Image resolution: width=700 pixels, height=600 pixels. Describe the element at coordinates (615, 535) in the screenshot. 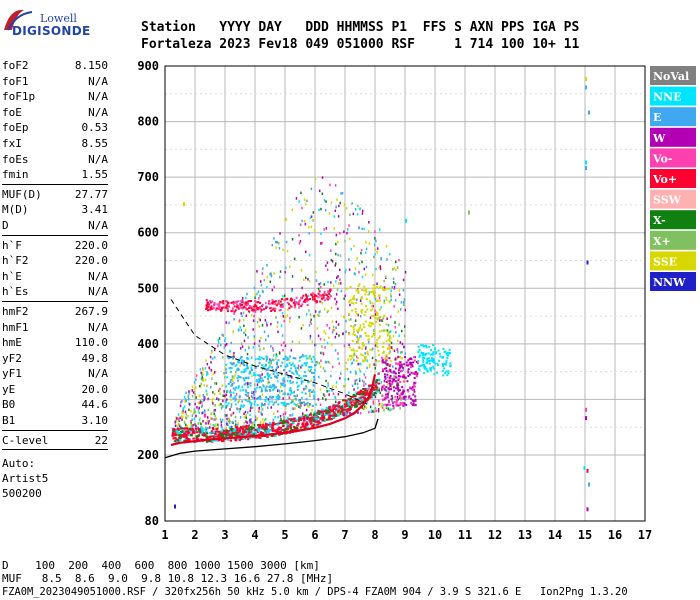

I see `x-tick-label: 16` at that location.